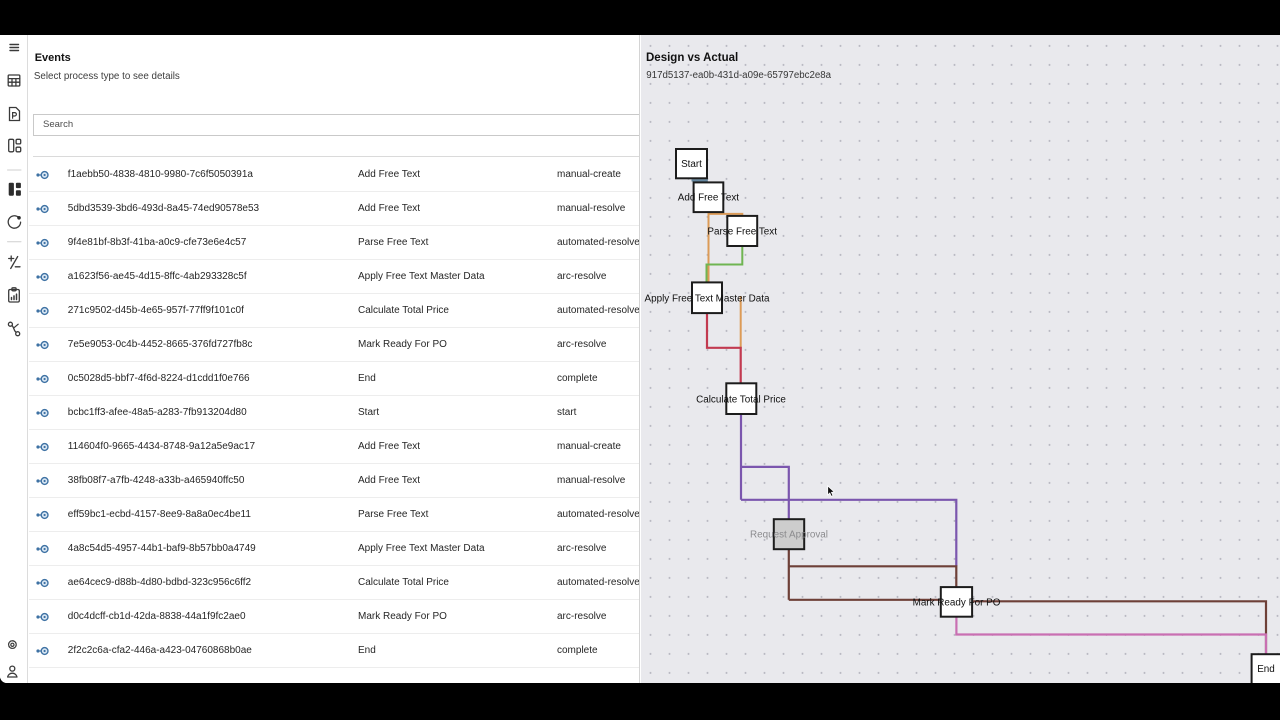 This screenshot has width=1280, height=720. What do you see at coordinates (789, 535) in the screenshot?
I see `svg-text: Request Approval` at bounding box center [789, 535].